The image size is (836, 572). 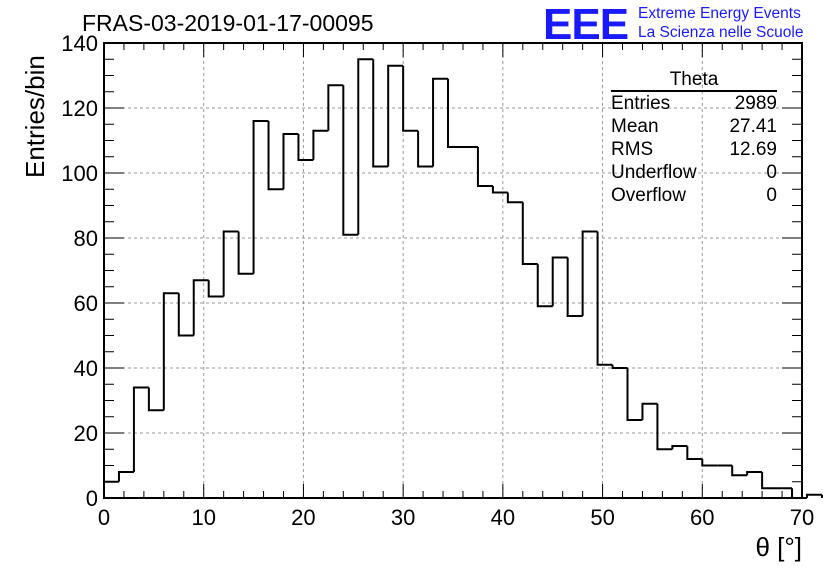 What do you see at coordinates (635, 126) in the screenshot?
I see `stats-label: Mean` at bounding box center [635, 126].